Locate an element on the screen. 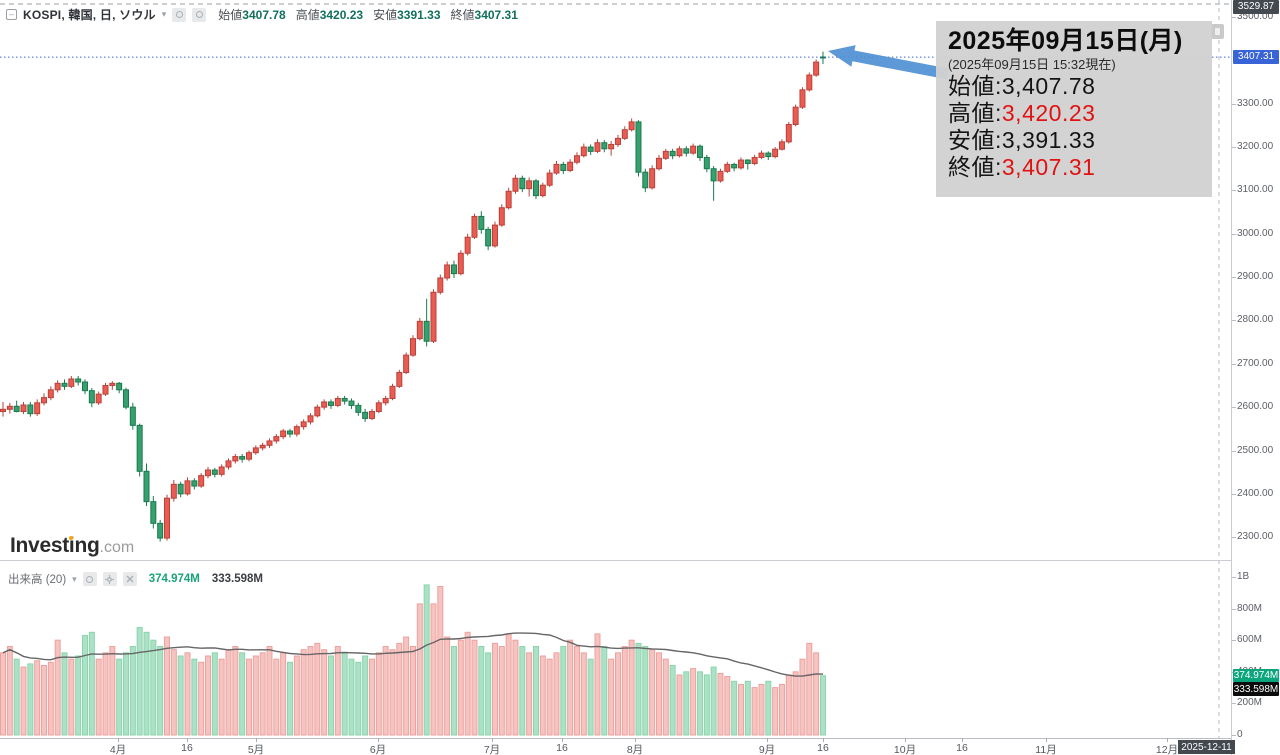 The width and height of the screenshot is (1280, 755). high-value: 高値3420.23 is located at coordinates (329, 15).